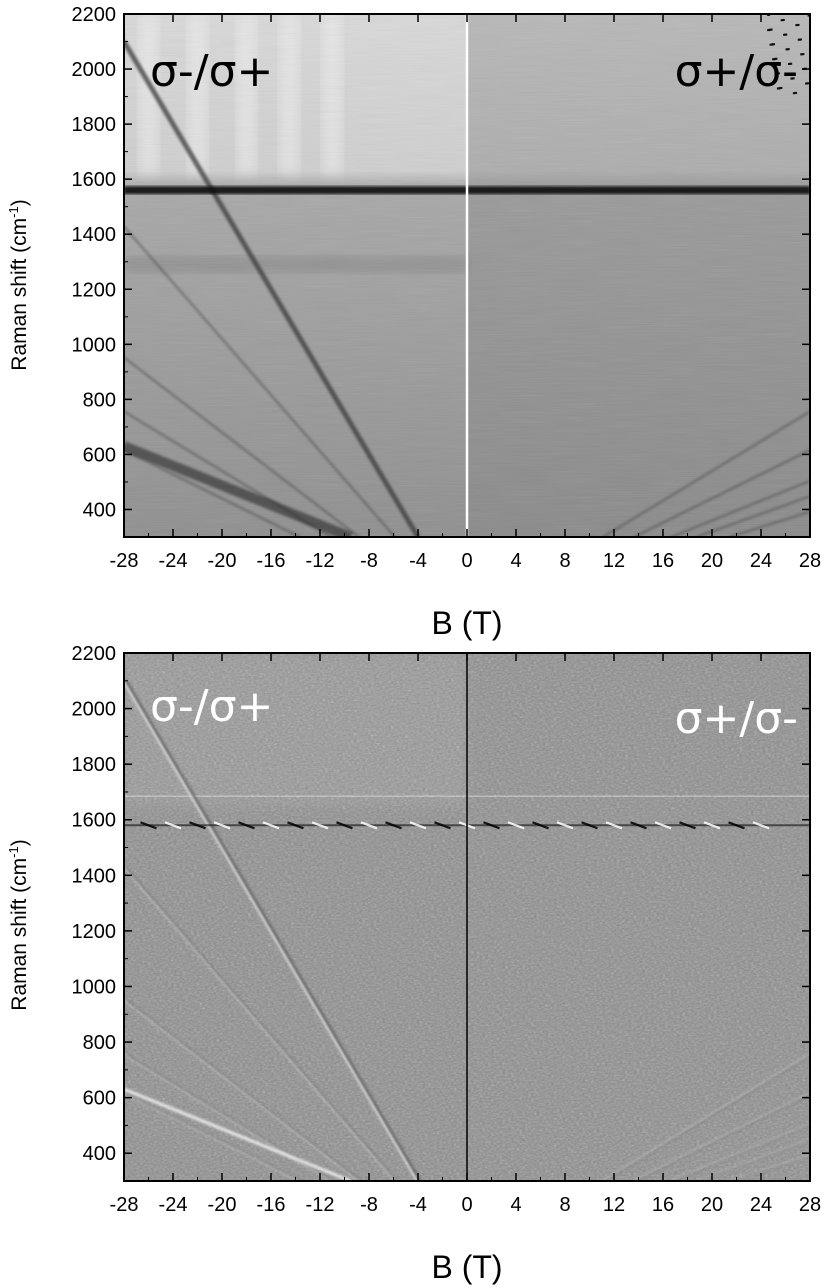 The image size is (830, 1288). What do you see at coordinates (810, 561) in the screenshot?
I see `x-tick-label: 28` at bounding box center [810, 561].